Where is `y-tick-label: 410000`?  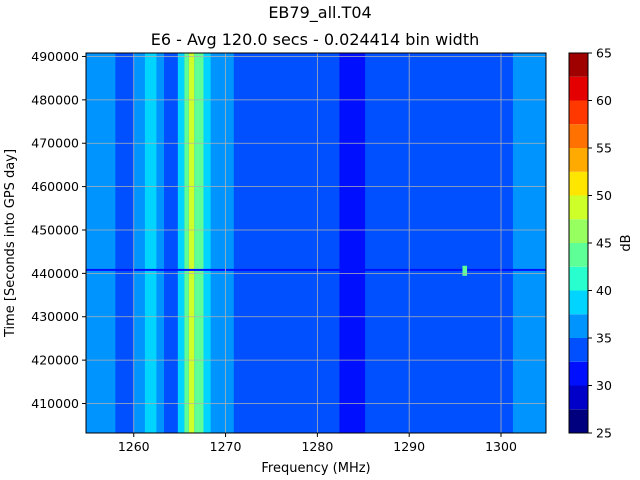 y-tick-label: 410000 is located at coordinates (55, 403).